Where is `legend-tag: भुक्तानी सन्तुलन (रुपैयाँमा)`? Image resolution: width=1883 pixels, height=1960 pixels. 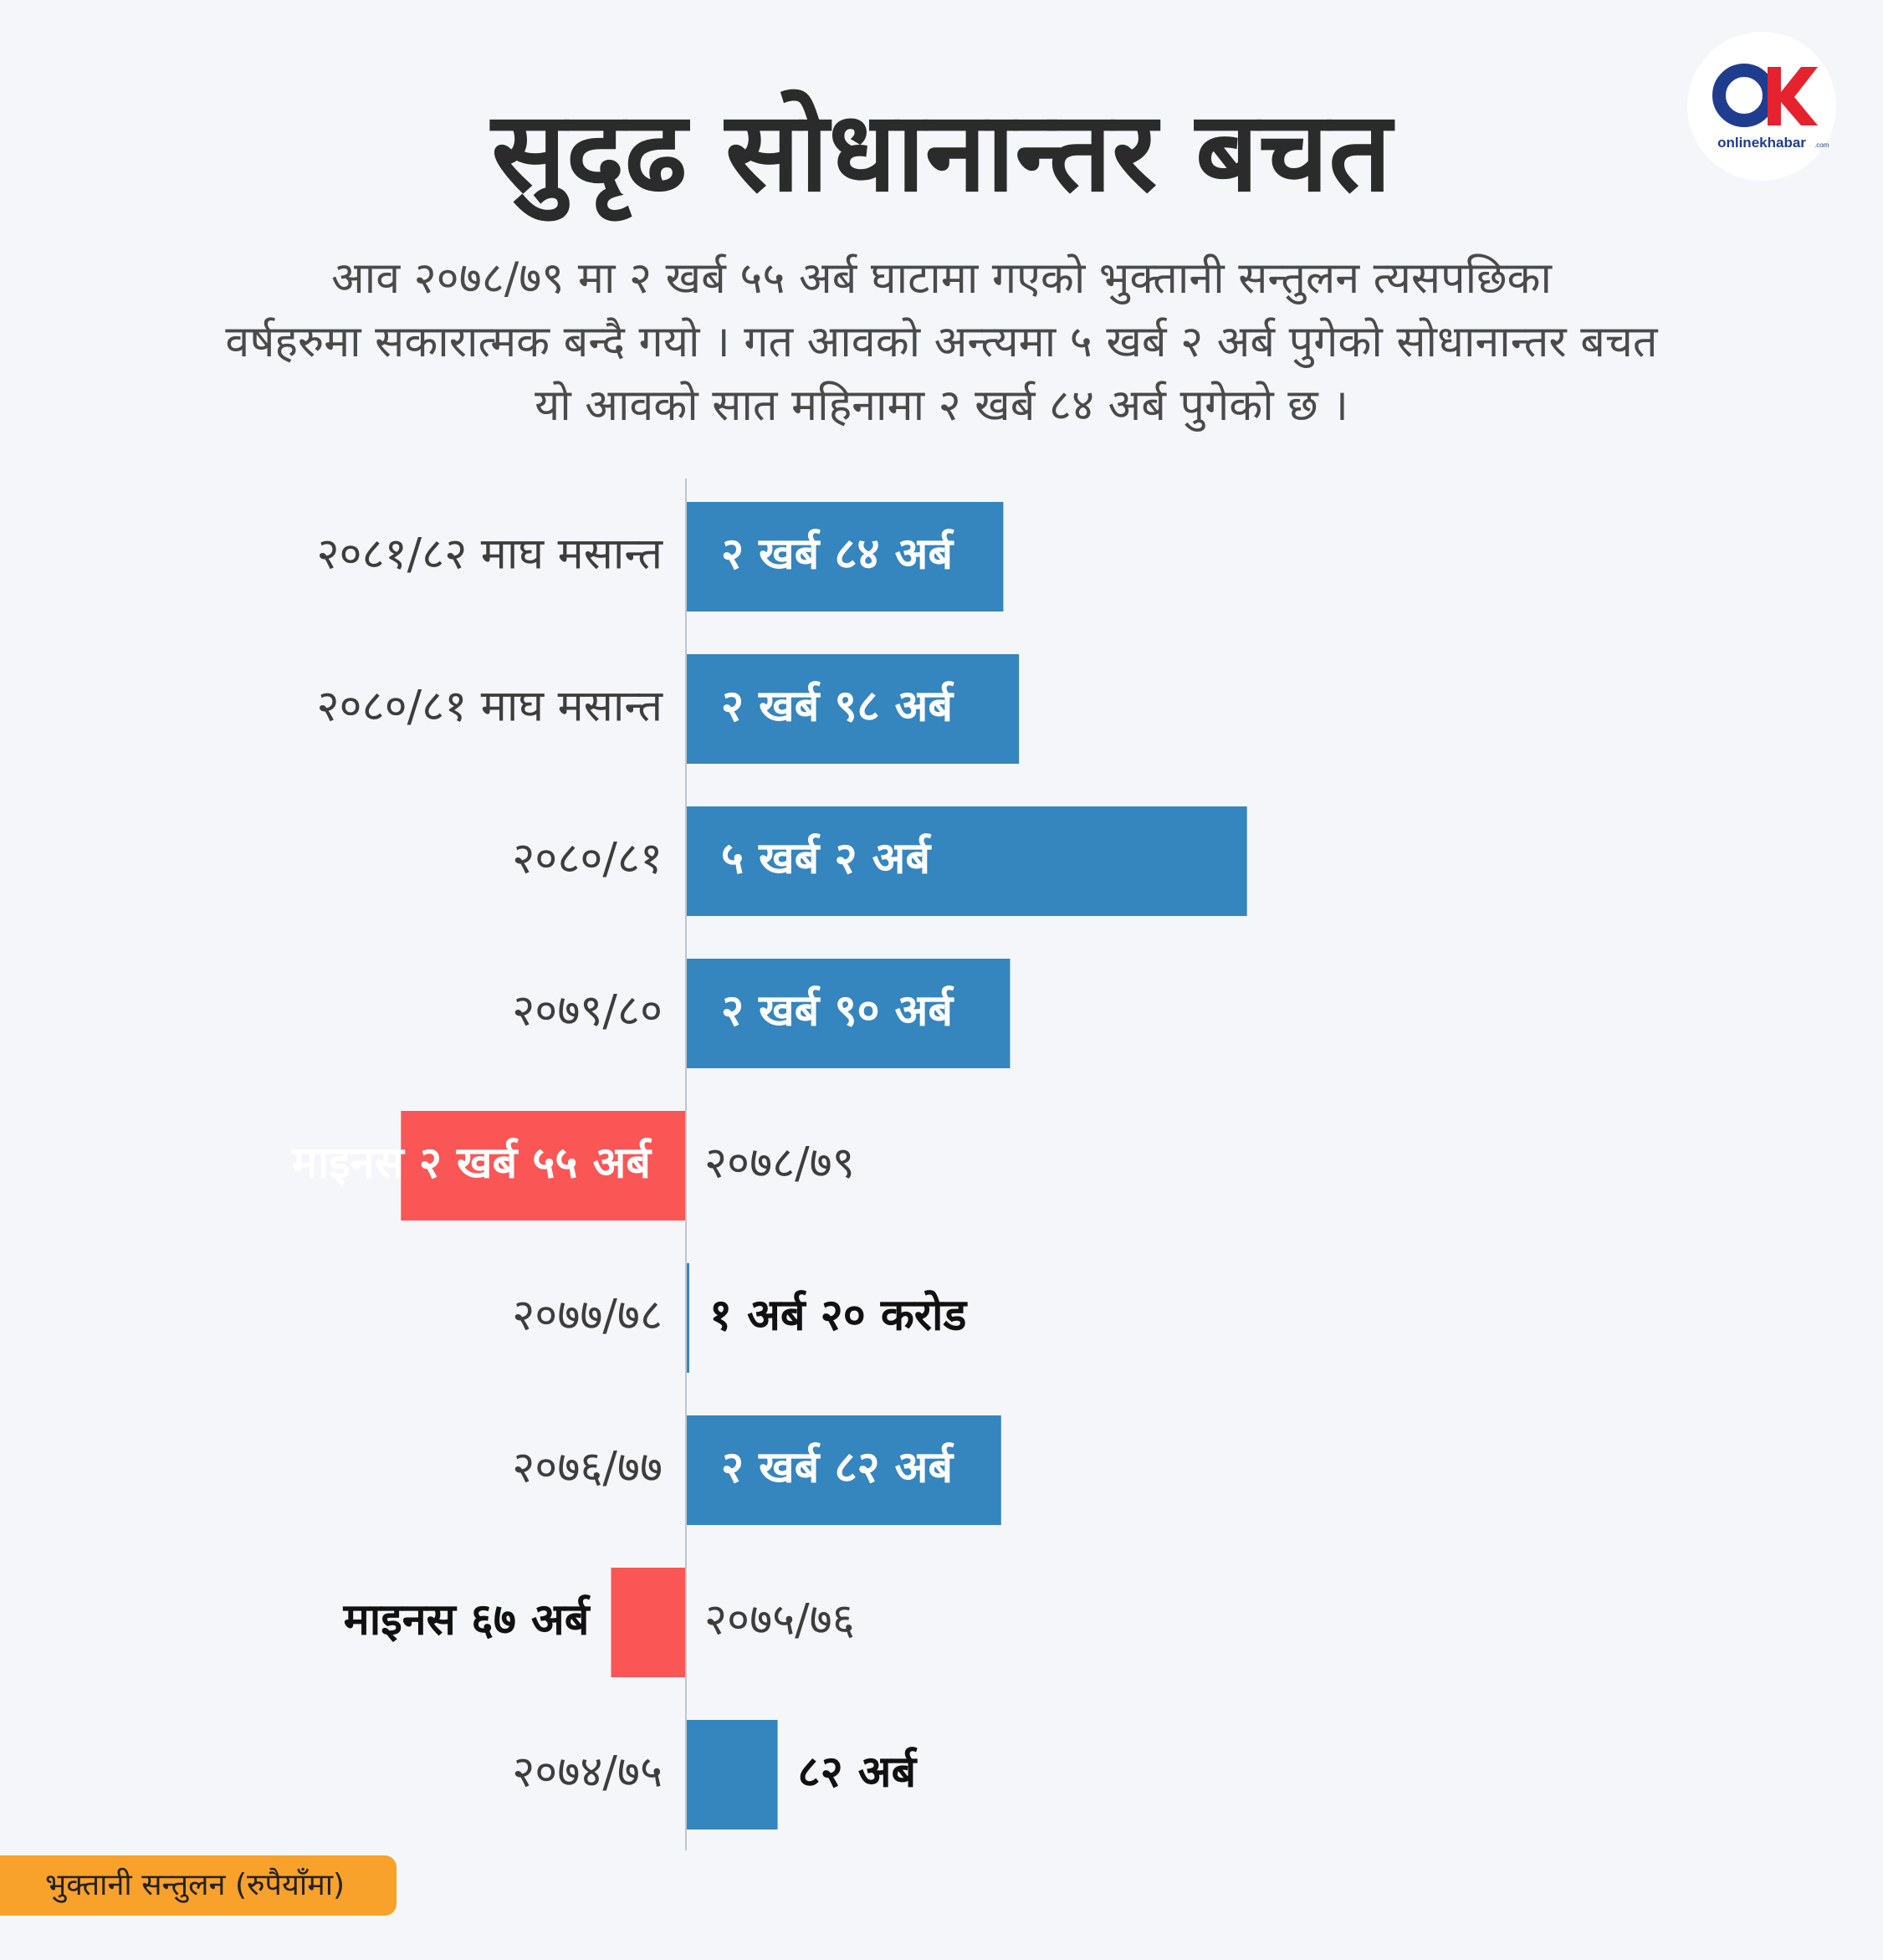 legend-tag: भुक्तानी सन्तुलन (रुपैयाँमा) is located at coordinates (198, 1886).